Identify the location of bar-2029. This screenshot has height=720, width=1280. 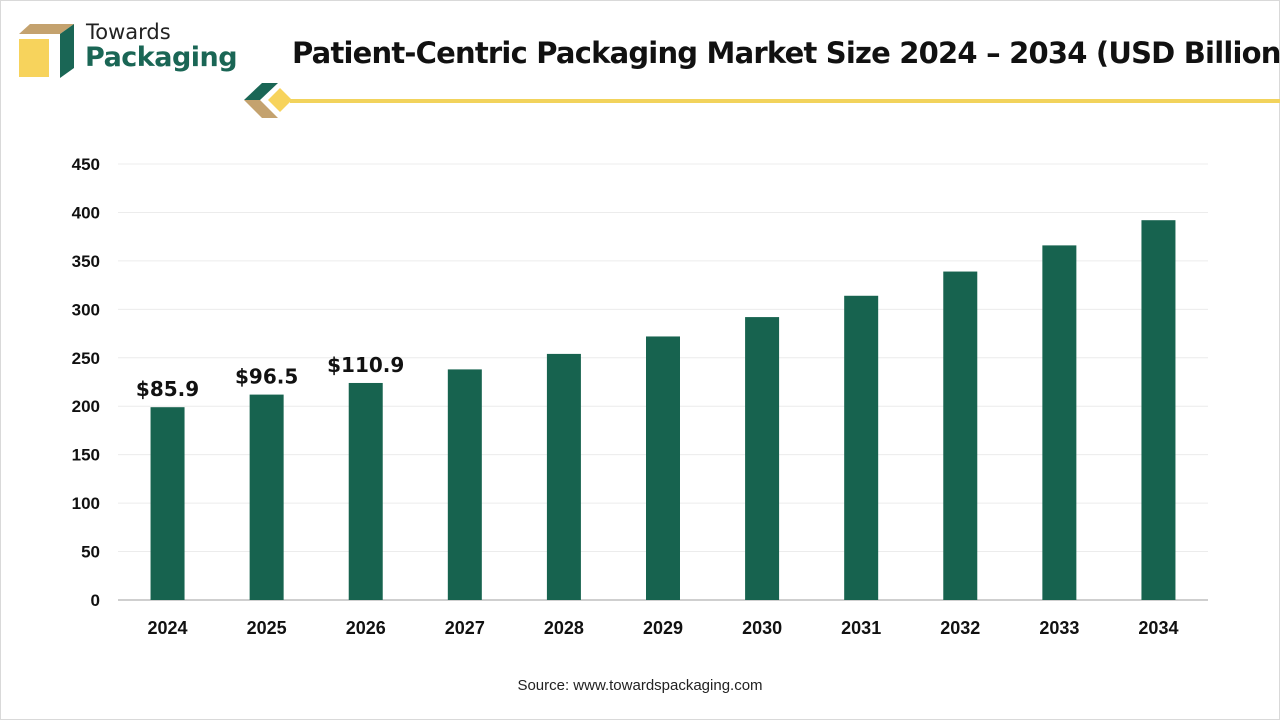
(663, 468).